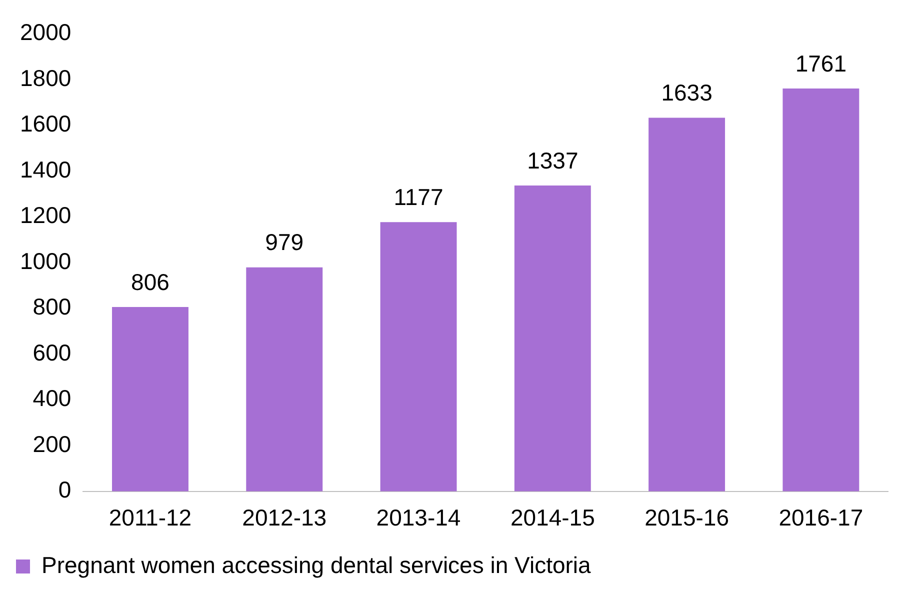 Image resolution: width=900 pixels, height=597 pixels. I want to click on x-tick-label: 2012-13, so click(284, 517).